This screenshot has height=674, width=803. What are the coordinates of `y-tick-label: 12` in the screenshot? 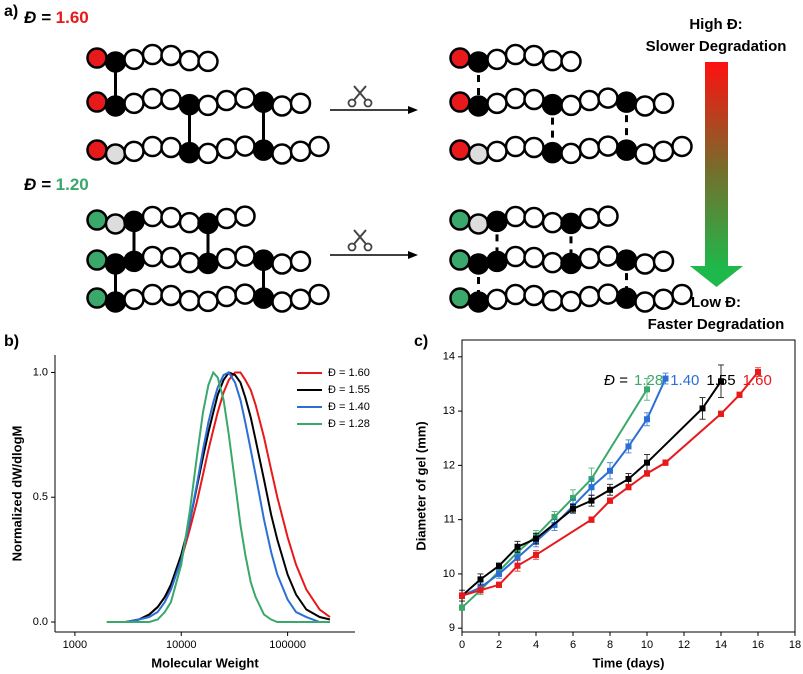 It's located at (449, 465).